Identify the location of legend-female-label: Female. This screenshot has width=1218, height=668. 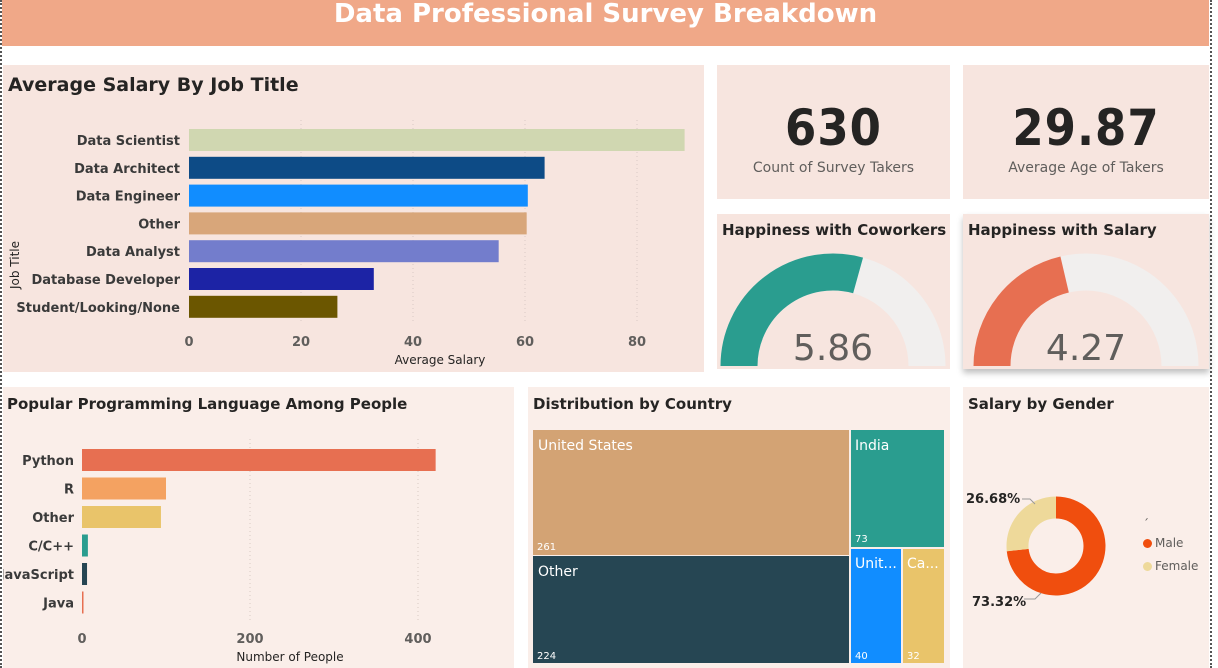
(1177, 566).